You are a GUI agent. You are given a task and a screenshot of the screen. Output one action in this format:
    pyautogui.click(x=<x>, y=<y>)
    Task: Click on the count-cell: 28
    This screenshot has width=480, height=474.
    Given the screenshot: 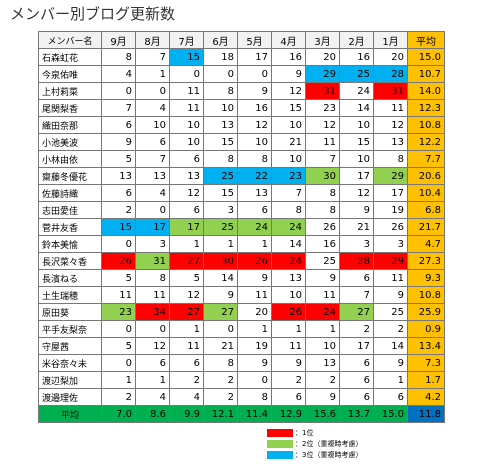 What is the action you would take?
    pyautogui.click(x=390, y=74)
    